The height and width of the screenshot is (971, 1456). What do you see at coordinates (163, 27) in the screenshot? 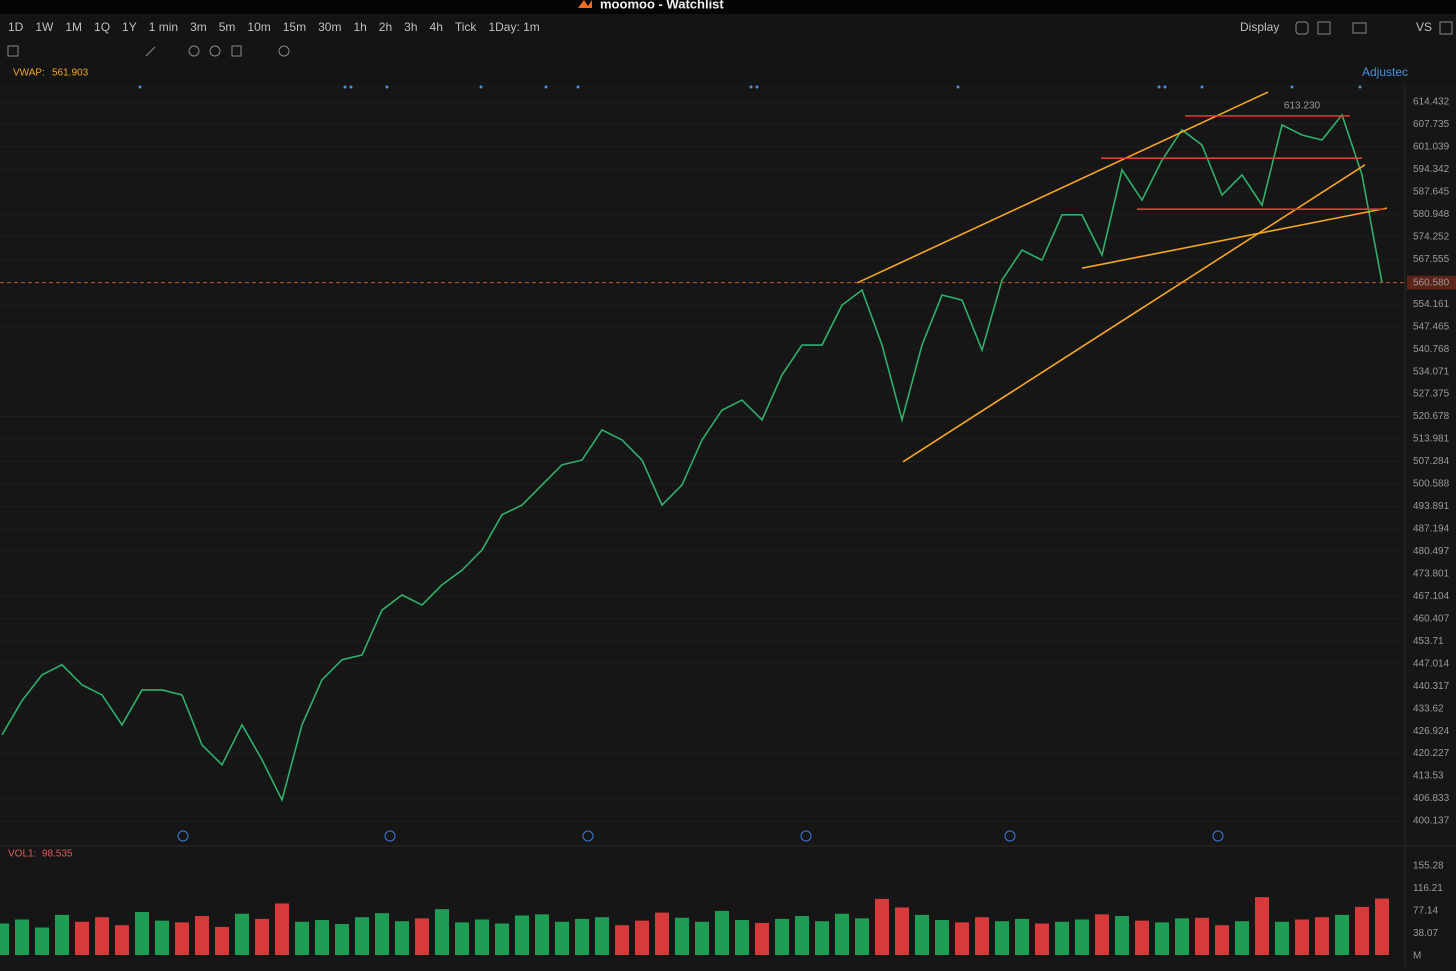
I see `period-button: 1 min` at bounding box center [163, 27].